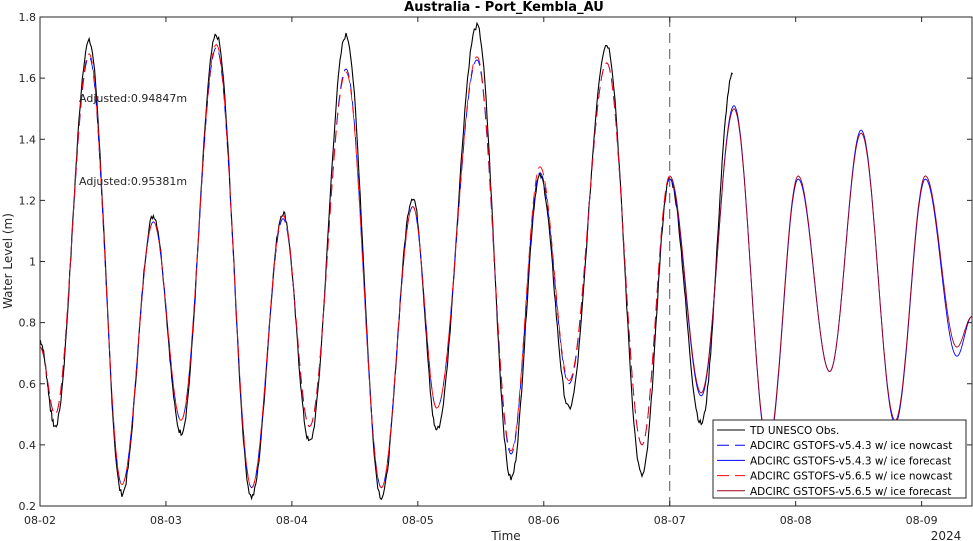  What do you see at coordinates (505, 535) in the screenshot?
I see `x-axis-label: Time` at bounding box center [505, 535].